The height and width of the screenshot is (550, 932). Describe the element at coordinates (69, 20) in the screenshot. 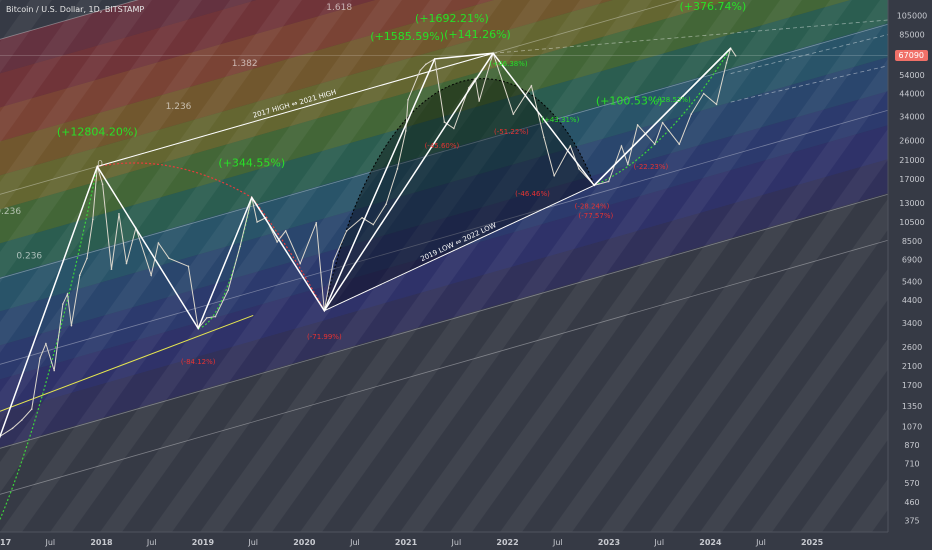

I see `channel-outline` at that location.